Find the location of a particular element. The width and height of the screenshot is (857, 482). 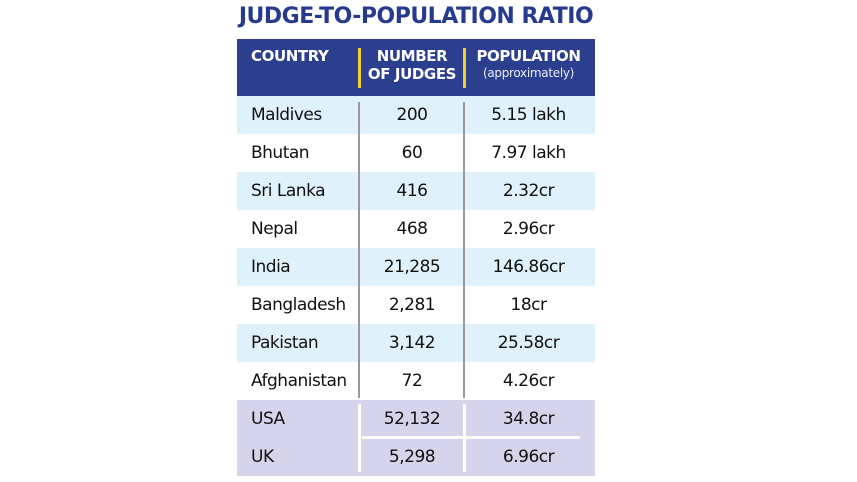

country-cell: Pakistan is located at coordinates (285, 343).